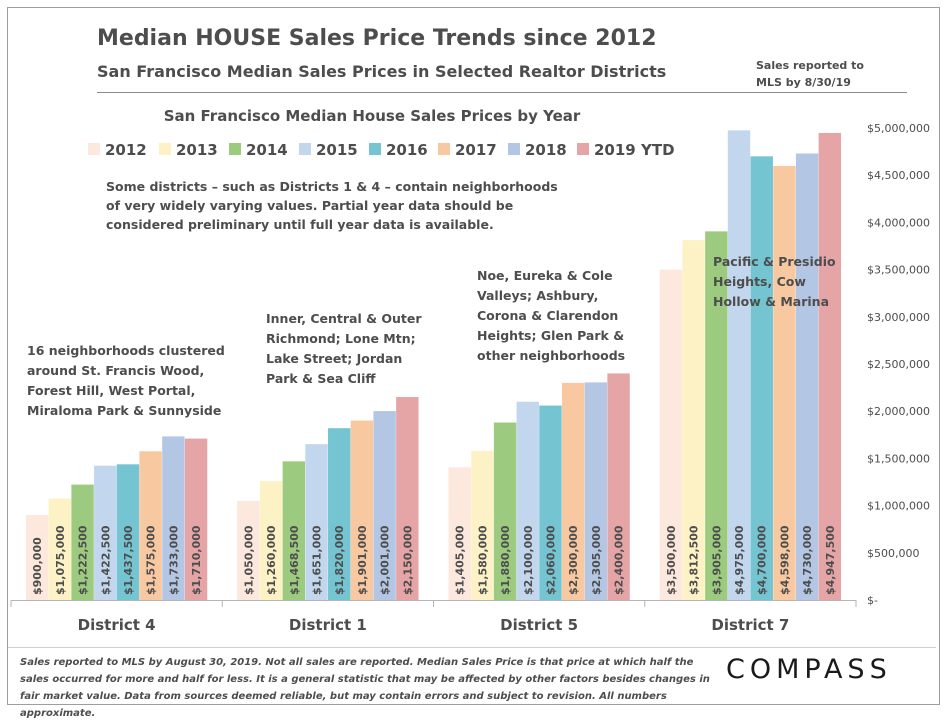 Image resolution: width=947 pixels, height=722 pixels. What do you see at coordinates (539, 625) in the screenshot?
I see `x-tick-label: District 5` at bounding box center [539, 625].